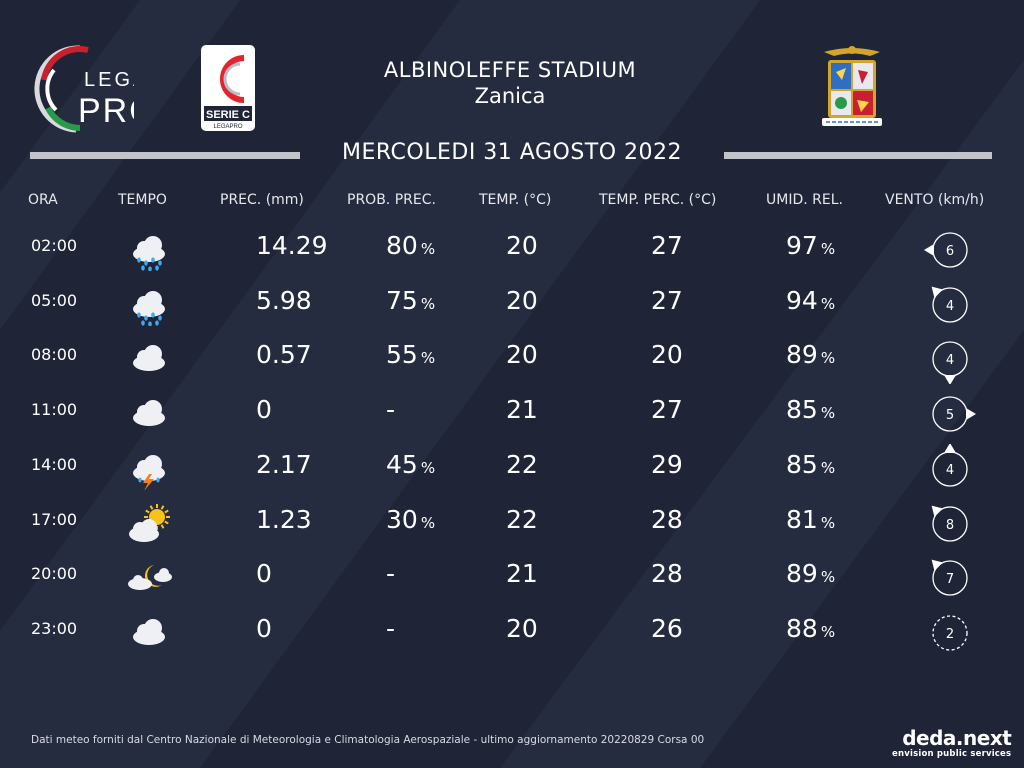 The height and width of the screenshot is (768, 1024). I want to click on row-precipitation-probability: 45%, so click(410, 464).